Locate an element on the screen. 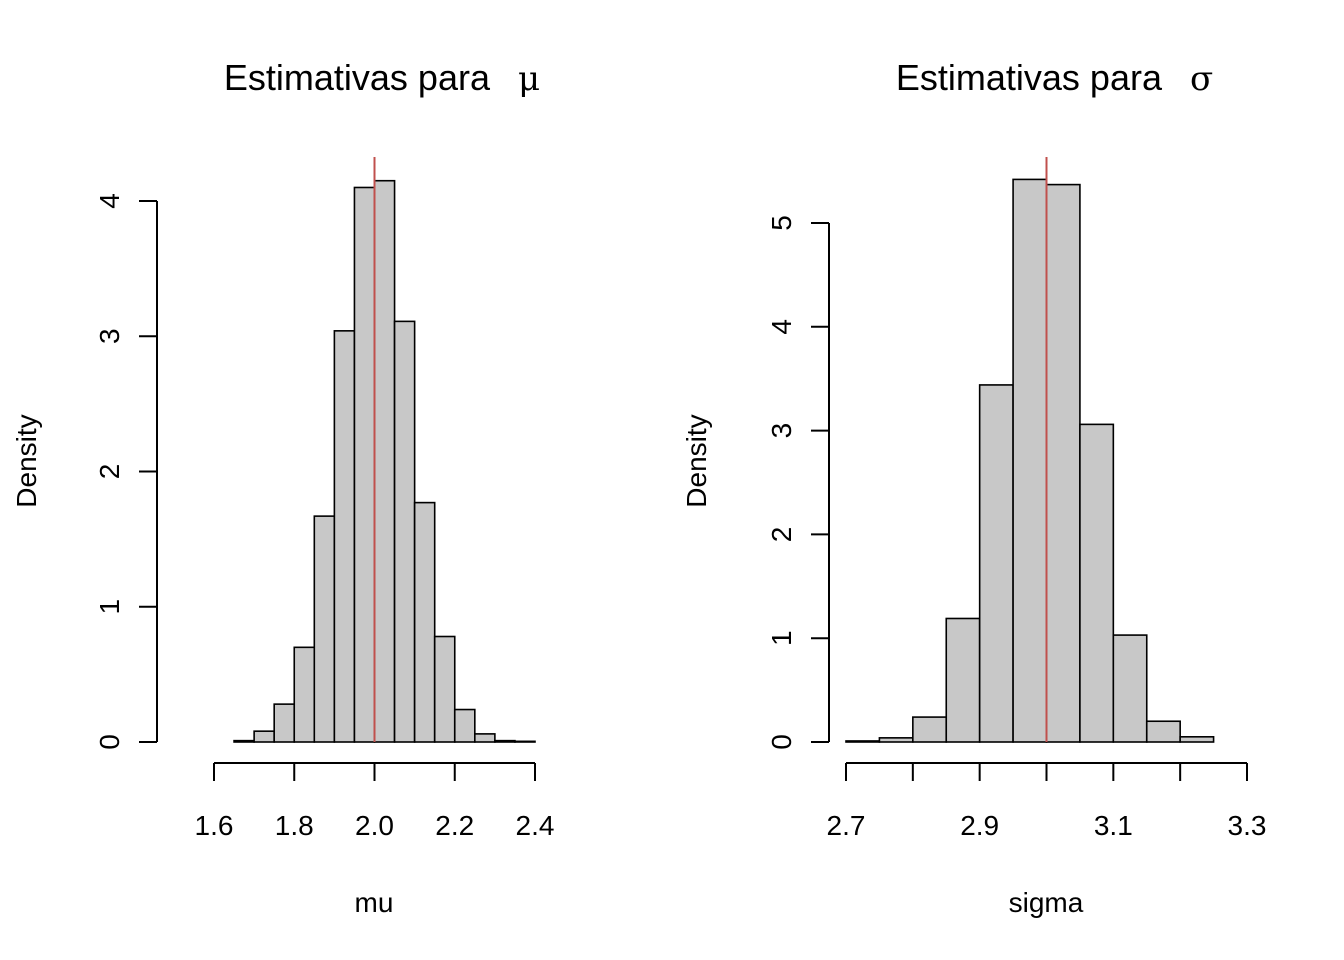 Image resolution: width=1344 pixels, height=960 pixels. chart-title-sigma: Estimativas para is located at coordinates (1029, 77).